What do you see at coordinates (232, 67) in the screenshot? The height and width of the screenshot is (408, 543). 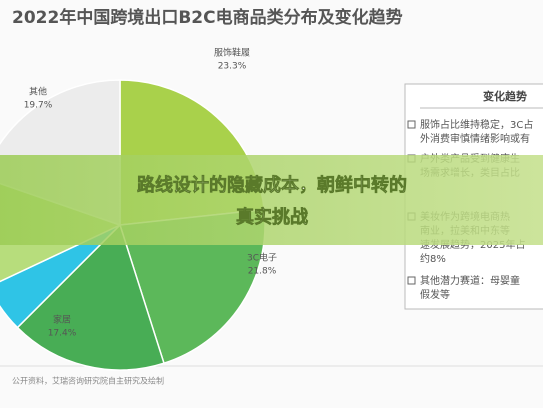 I see `slice-value: 23.3%` at bounding box center [232, 67].